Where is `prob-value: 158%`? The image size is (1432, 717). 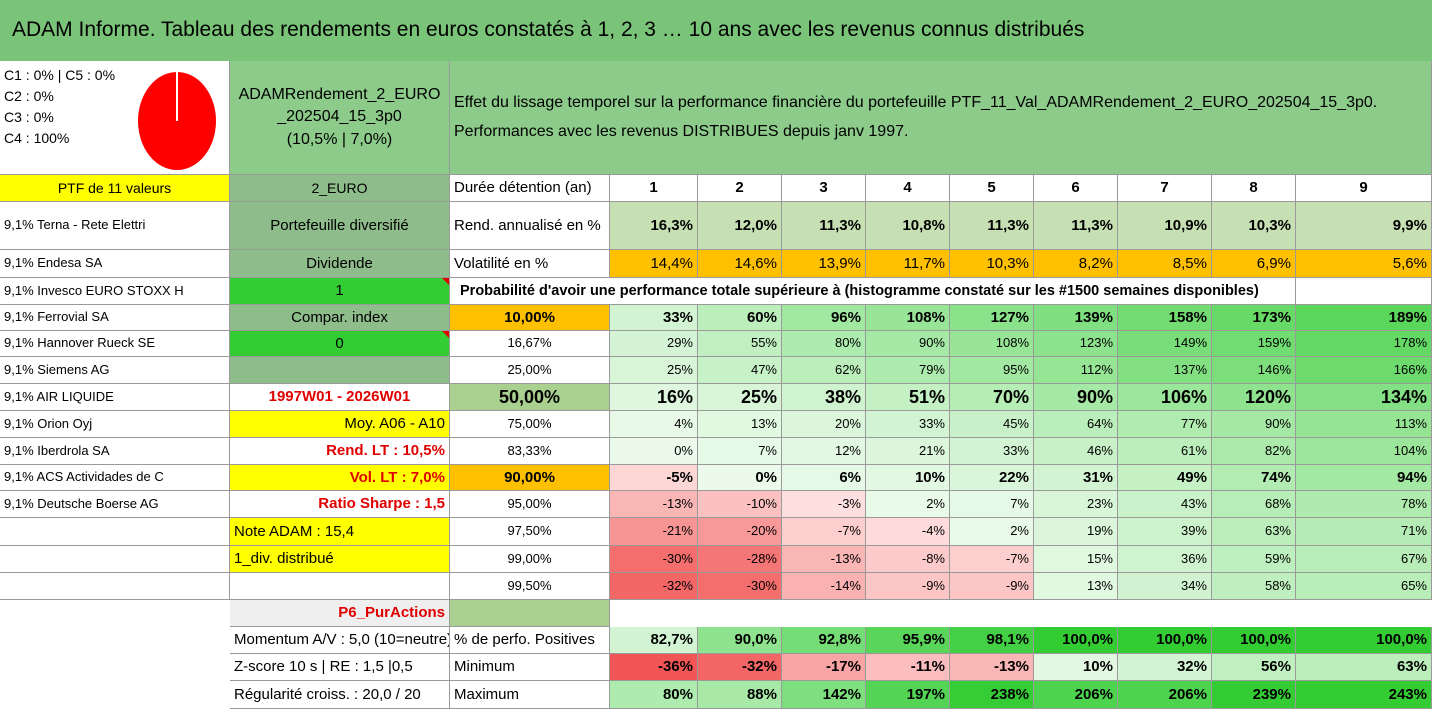
prob-value: 158% is located at coordinates (1165, 318).